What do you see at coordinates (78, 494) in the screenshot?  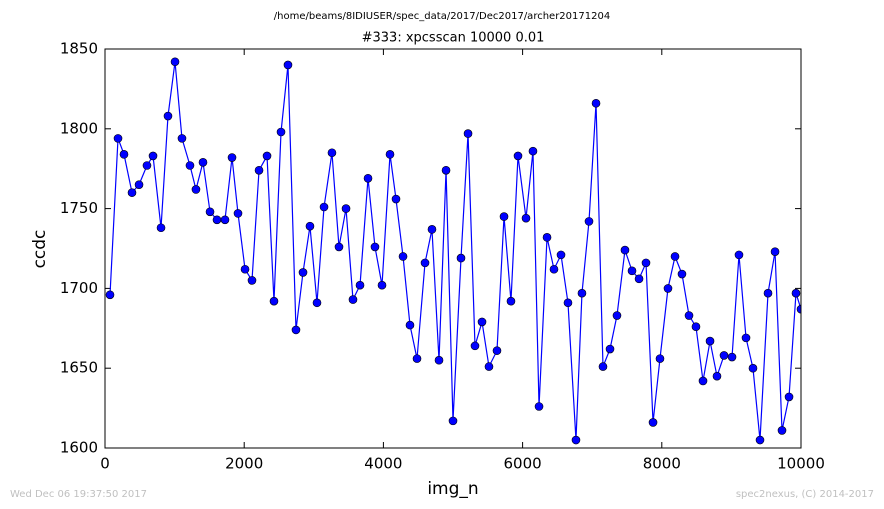 I see `timestamp: Wed Dec 06 19:37:50 2017` at bounding box center [78, 494].